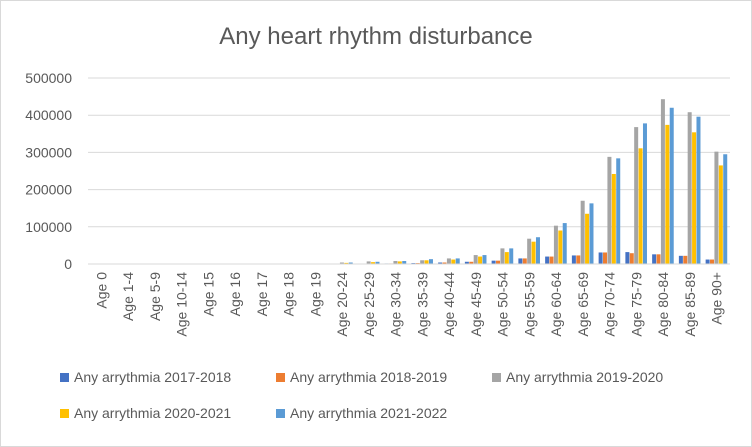  Describe the element at coordinates (289, 294) in the screenshot. I see `x-tick-label: Age 18` at that location.